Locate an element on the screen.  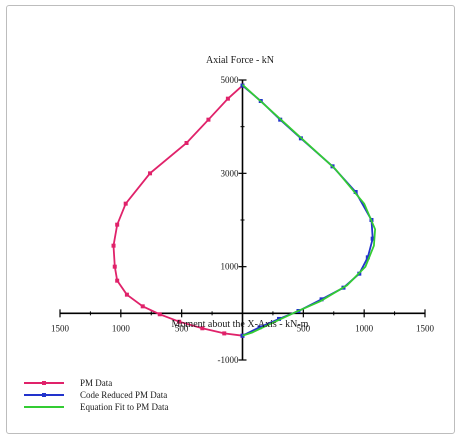
legend-item: Equation Fit to PM Data is located at coordinates (96, 407).